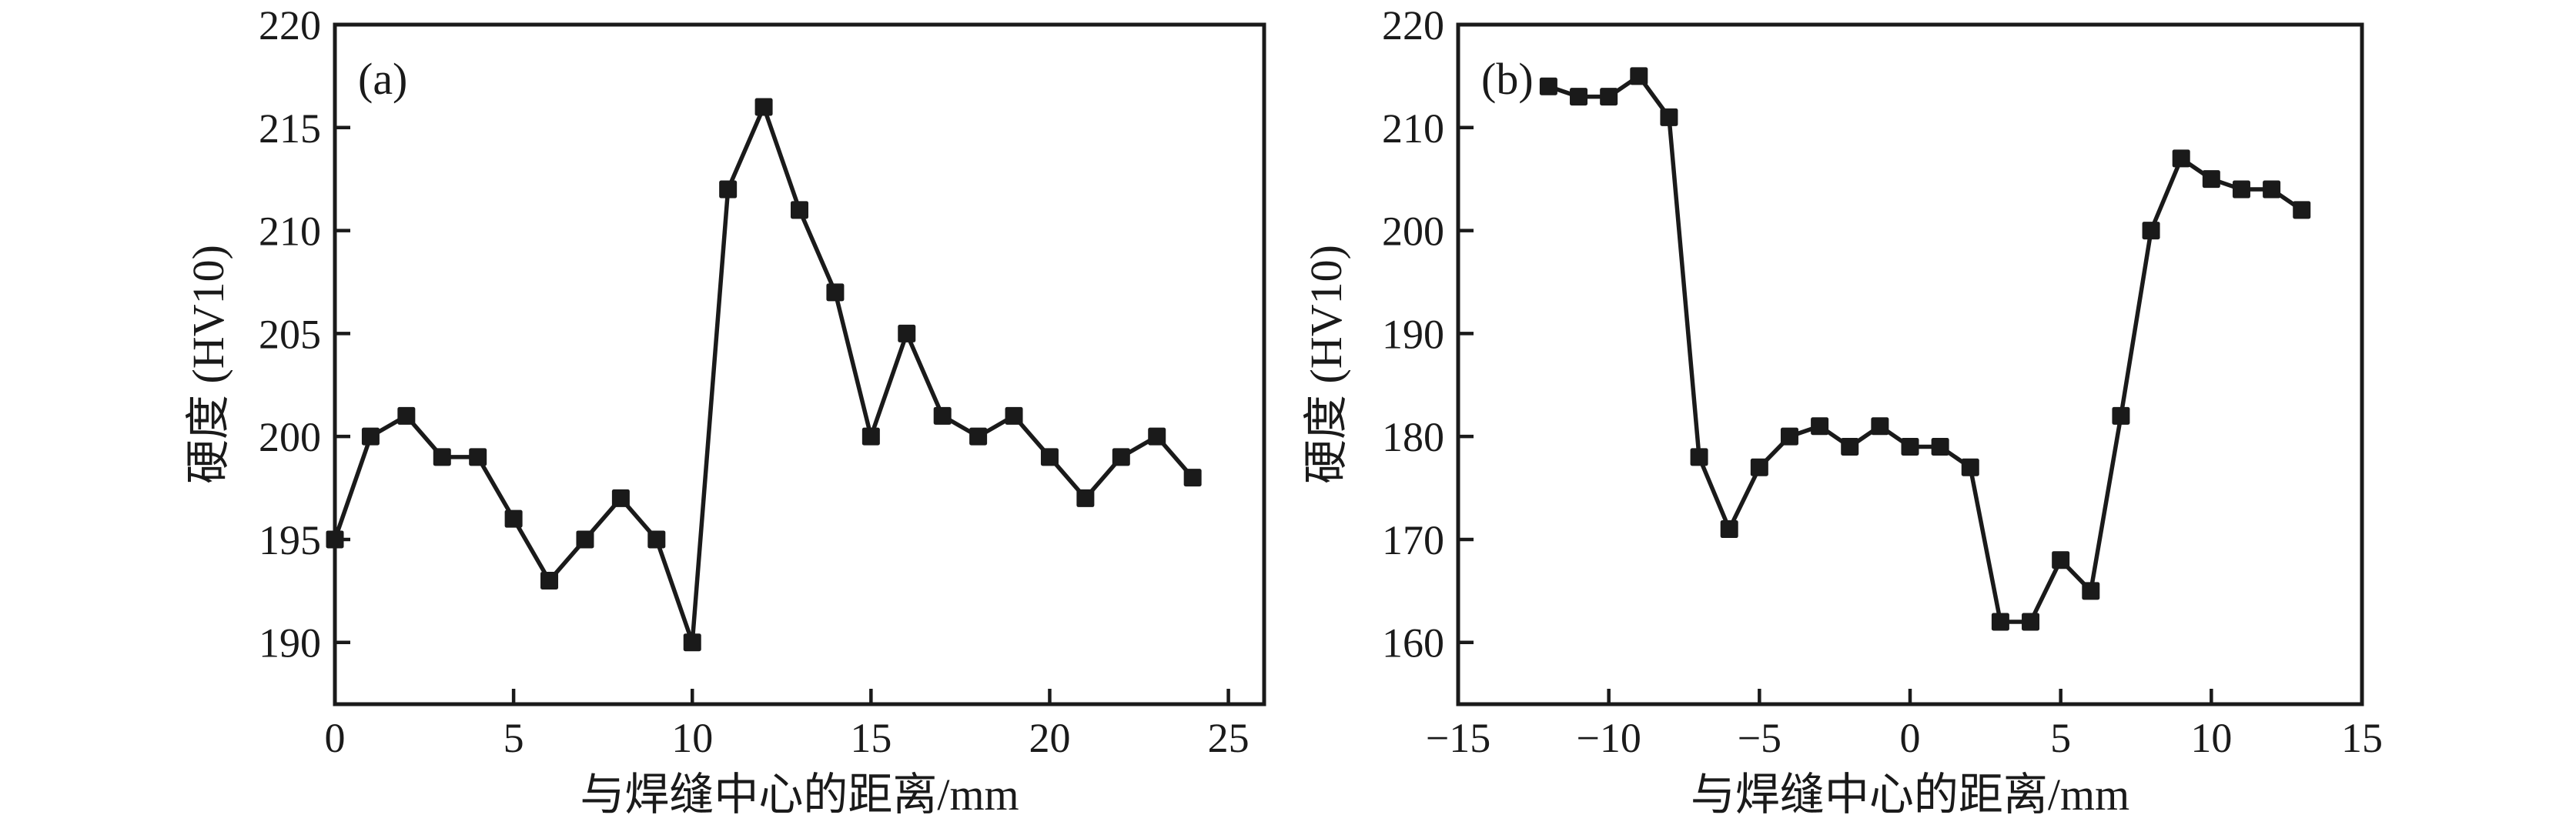 The image size is (2576, 825). Describe the element at coordinates (1413, 540) in the screenshot. I see `y-tick-label: 170` at that location.